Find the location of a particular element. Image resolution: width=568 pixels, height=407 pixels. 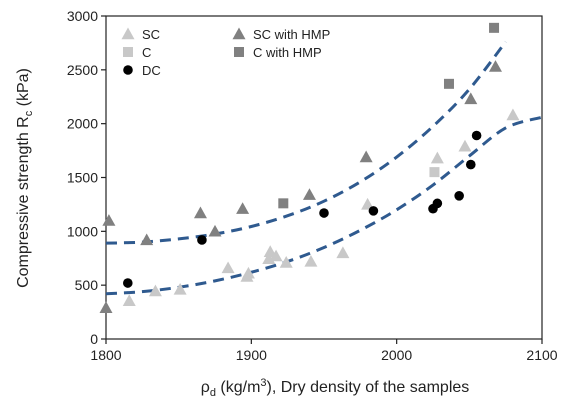

legend-item: C is located at coordinates (137, 52).